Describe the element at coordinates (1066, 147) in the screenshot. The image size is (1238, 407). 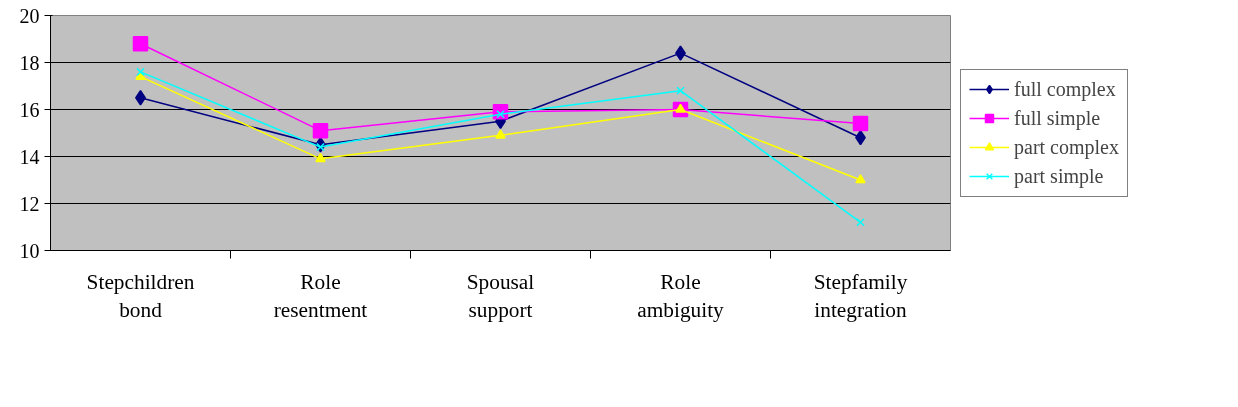
I see `legend-label: part complex` at that location.